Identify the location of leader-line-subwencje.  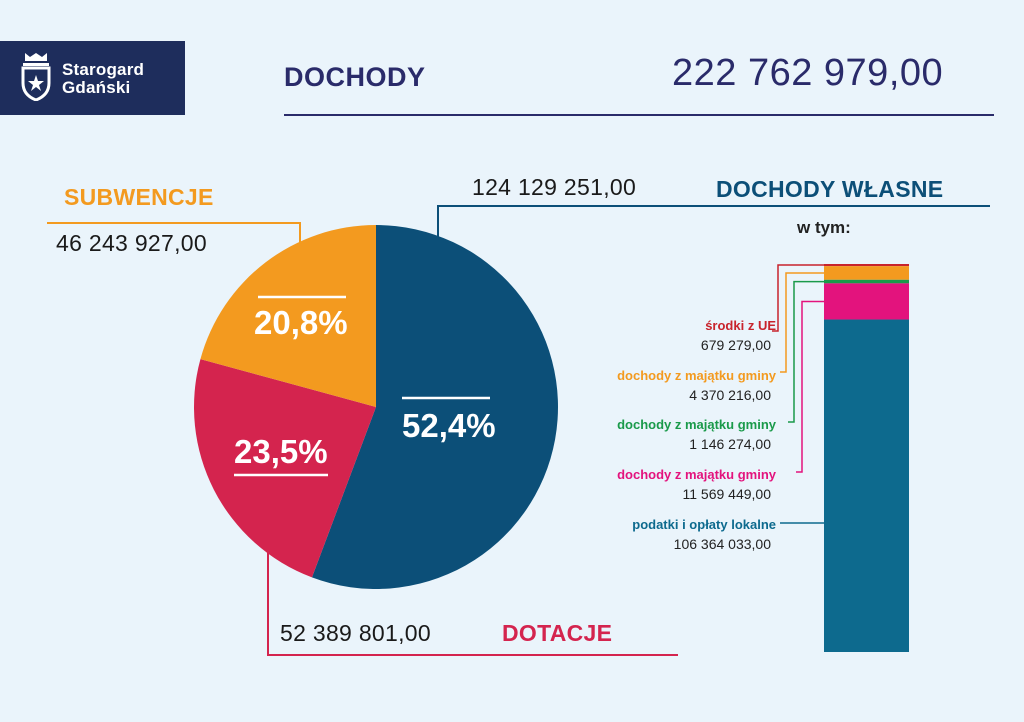
(174, 259).